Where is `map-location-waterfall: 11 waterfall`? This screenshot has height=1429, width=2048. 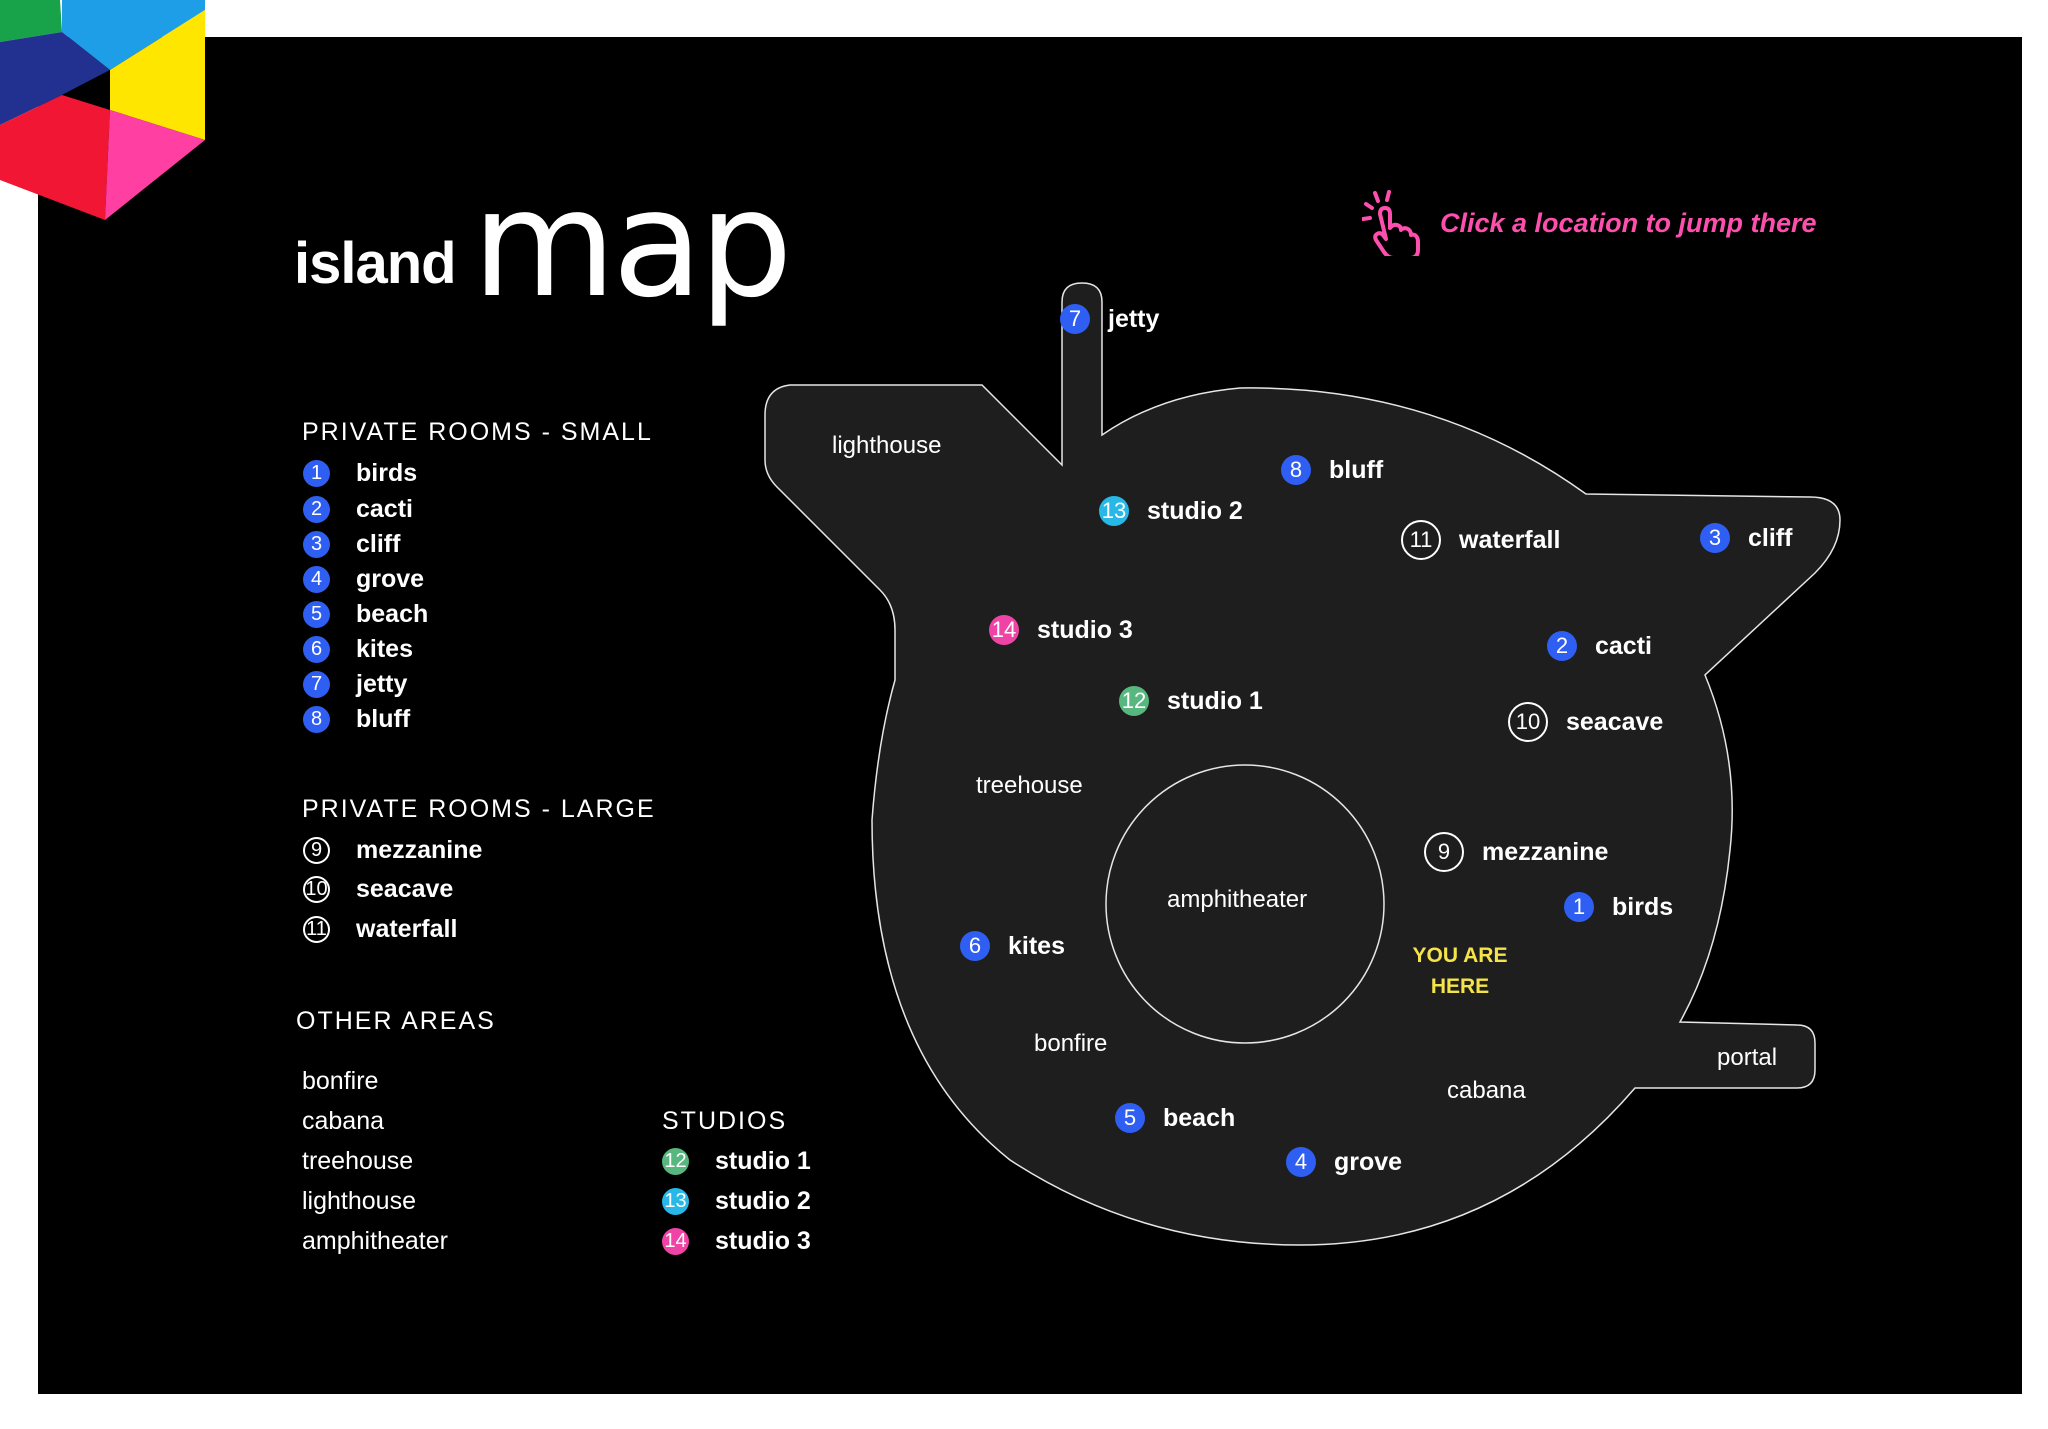 map-location-waterfall: 11 waterfall is located at coordinates (1480, 540).